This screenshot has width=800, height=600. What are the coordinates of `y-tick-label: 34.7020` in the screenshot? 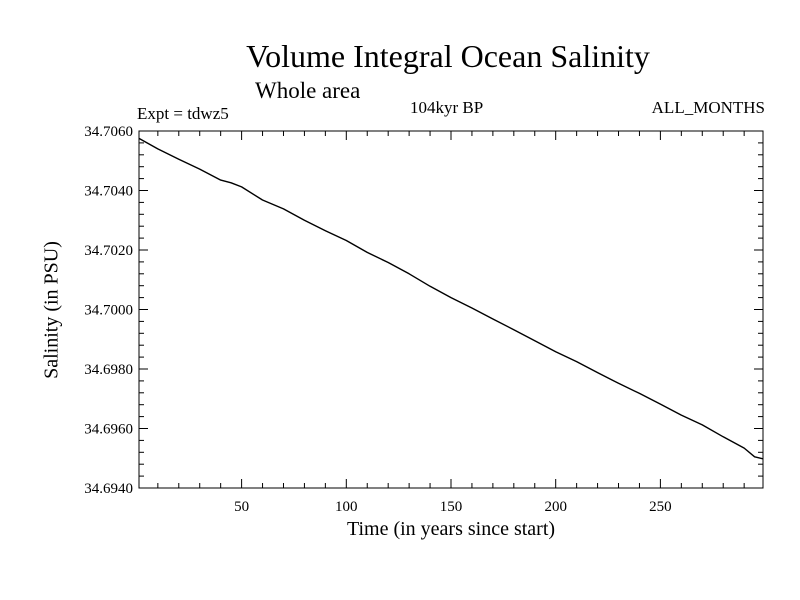 It's located at (108, 251).